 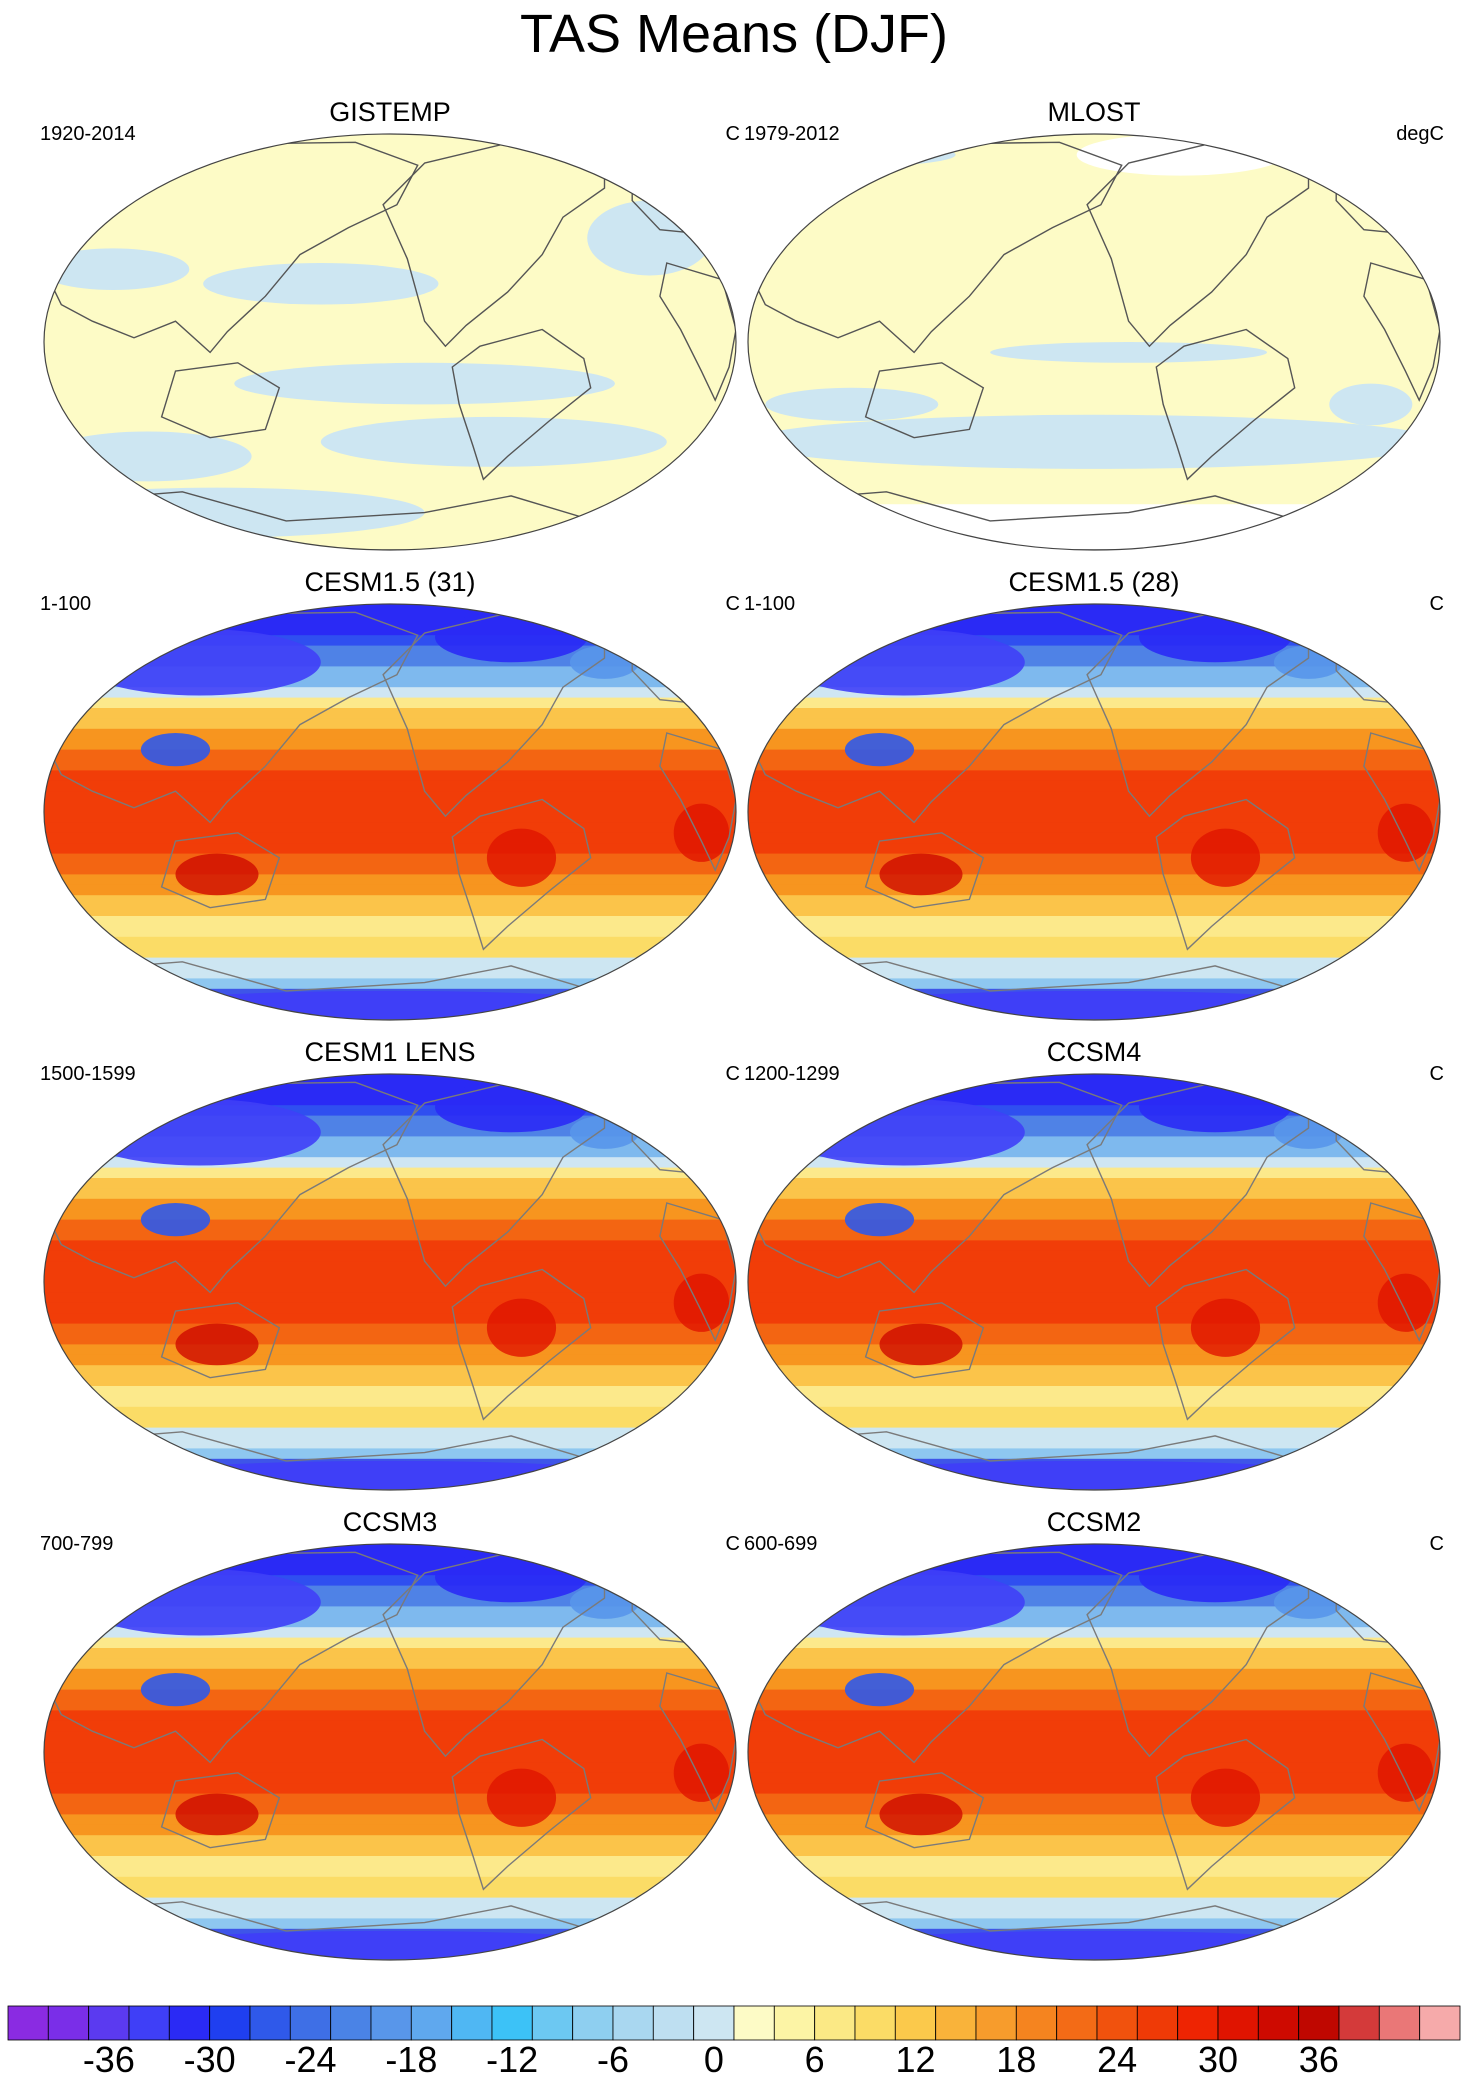 I want to click on coastline-africa, so click(x=697, y=332).